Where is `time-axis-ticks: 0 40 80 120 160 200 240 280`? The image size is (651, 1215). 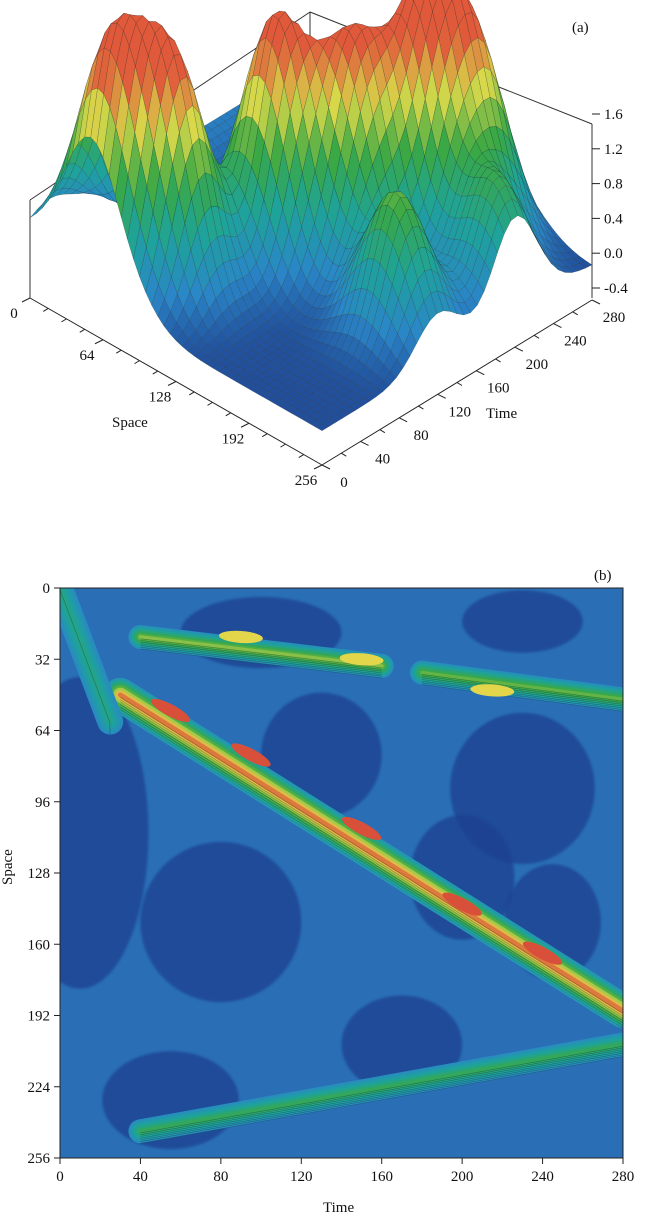 time-axis-ticks: 0 40 80 120 160 200 240 280 is located at coordinates (473, 395).